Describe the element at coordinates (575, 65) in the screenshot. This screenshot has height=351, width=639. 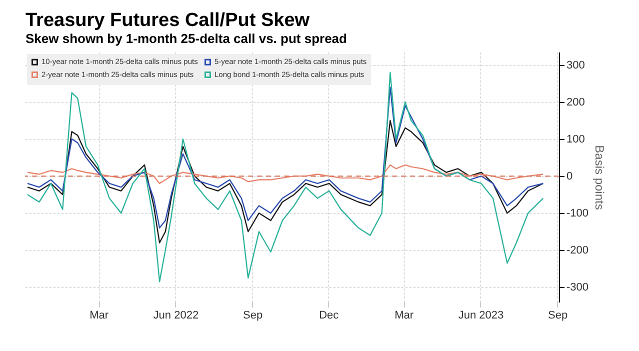
I see `y-tick-label: 300` at that location.